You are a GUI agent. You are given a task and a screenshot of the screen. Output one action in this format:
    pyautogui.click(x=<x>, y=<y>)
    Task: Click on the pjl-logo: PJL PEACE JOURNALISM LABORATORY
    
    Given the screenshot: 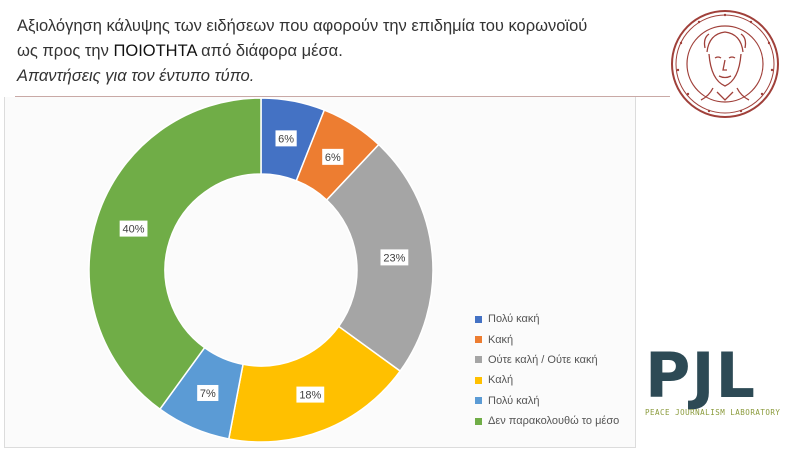 What is the action you would take?
    pyautogui.click(x=715, y=385)
    